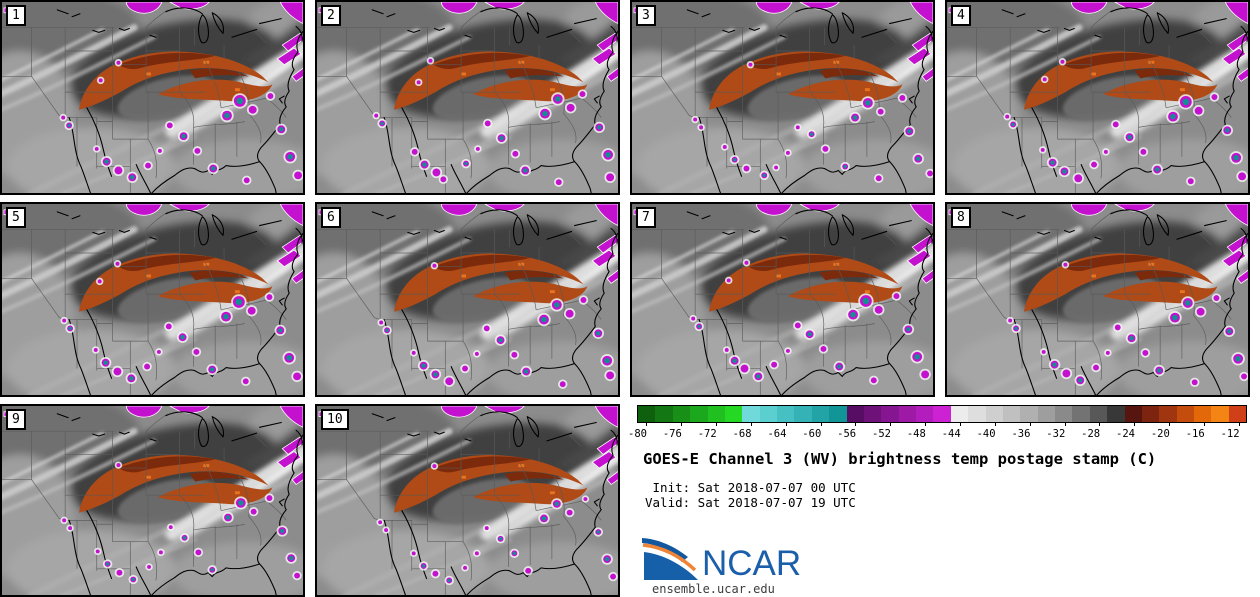 This screenshot has height=597, width=1260. I want to click on colorbar-tick: -24, so click(1130, 431).